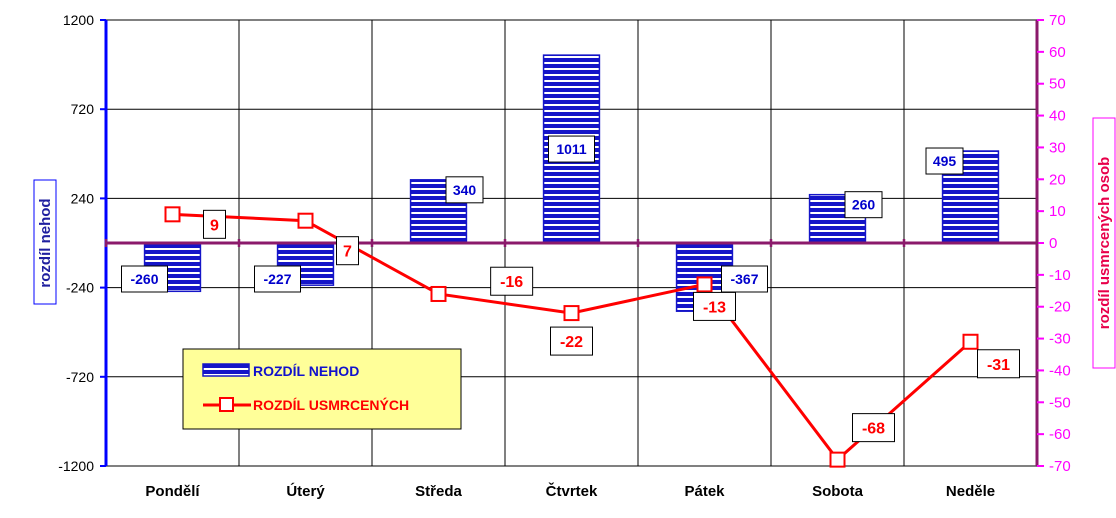 This screenshot has width=1116, height=518. What do you see at coordinates (1057, 84) in the screenshot?
I see `y2-tick-label: 50` at bounding box center [1057, 84].